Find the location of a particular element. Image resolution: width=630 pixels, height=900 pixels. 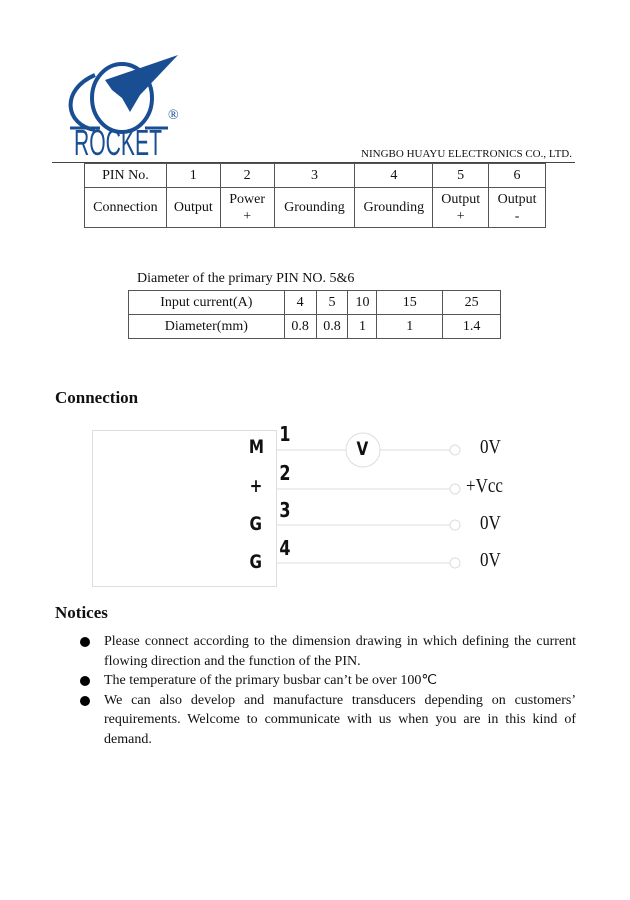

table-cell: 0.8 is located at coordinates (332, 326).